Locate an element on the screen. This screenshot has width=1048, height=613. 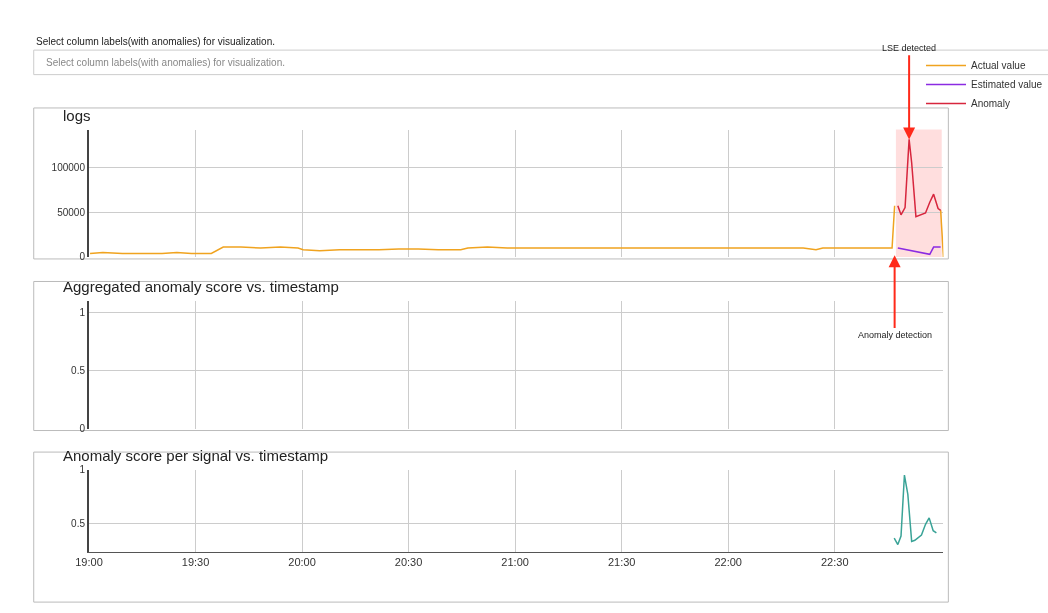
chart-title: Anomaly score per signal vs. timestamp is located at coordinates (196, 455).